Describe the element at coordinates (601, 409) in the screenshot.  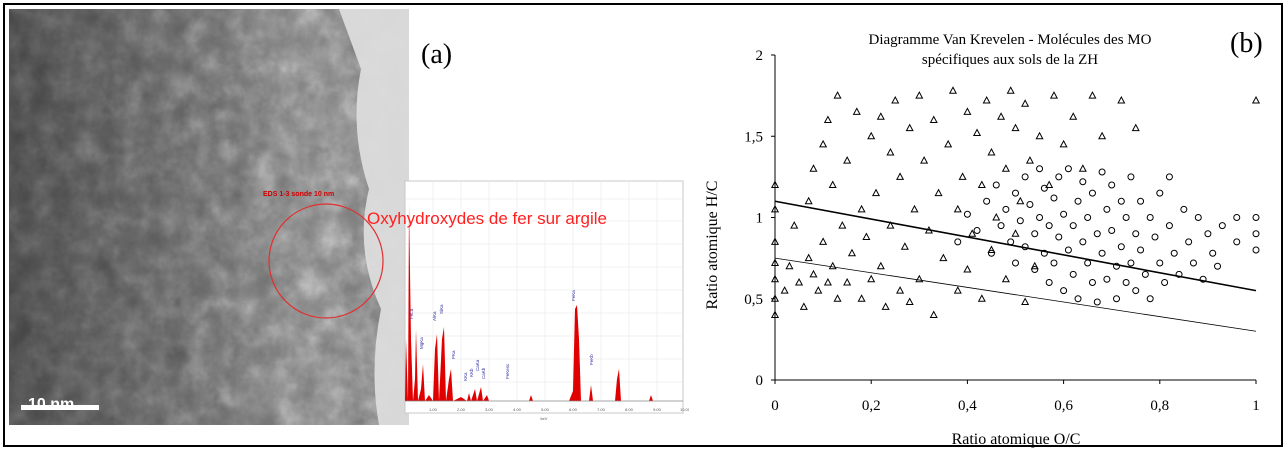
I see `eds-axis-tick-label: 7.00` at that location.